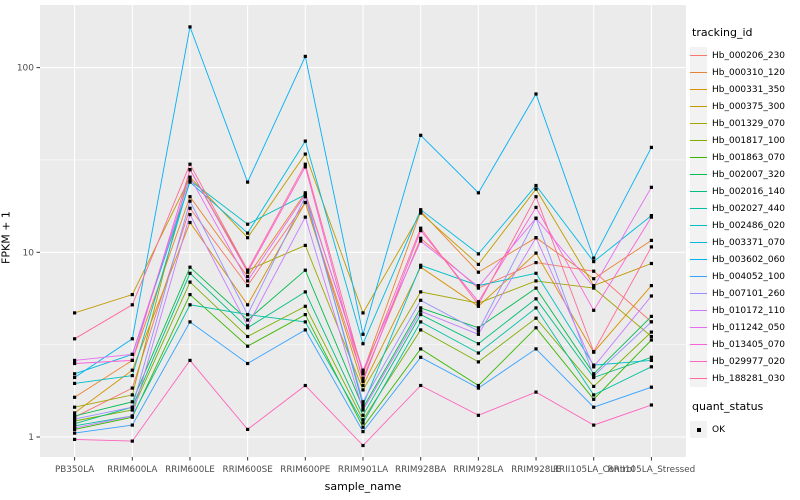 This screenshot has height=500, width=800. What do you see at coordinates (363, 486) in the screenshot?
I see `x-axis-title: sample_name` at bounding box center [363, 486].